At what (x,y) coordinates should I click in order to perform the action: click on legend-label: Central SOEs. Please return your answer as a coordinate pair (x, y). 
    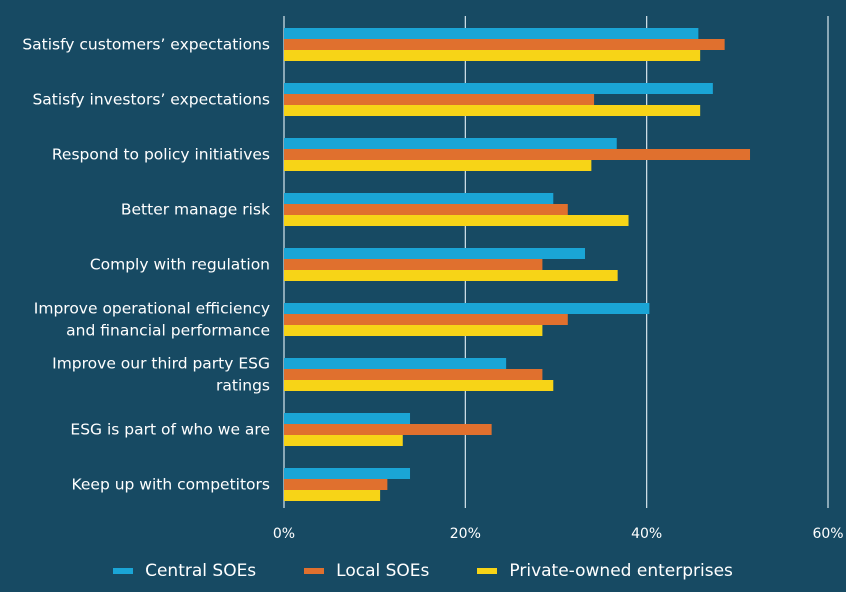
    Looking at the image, I should click on (201, 571).